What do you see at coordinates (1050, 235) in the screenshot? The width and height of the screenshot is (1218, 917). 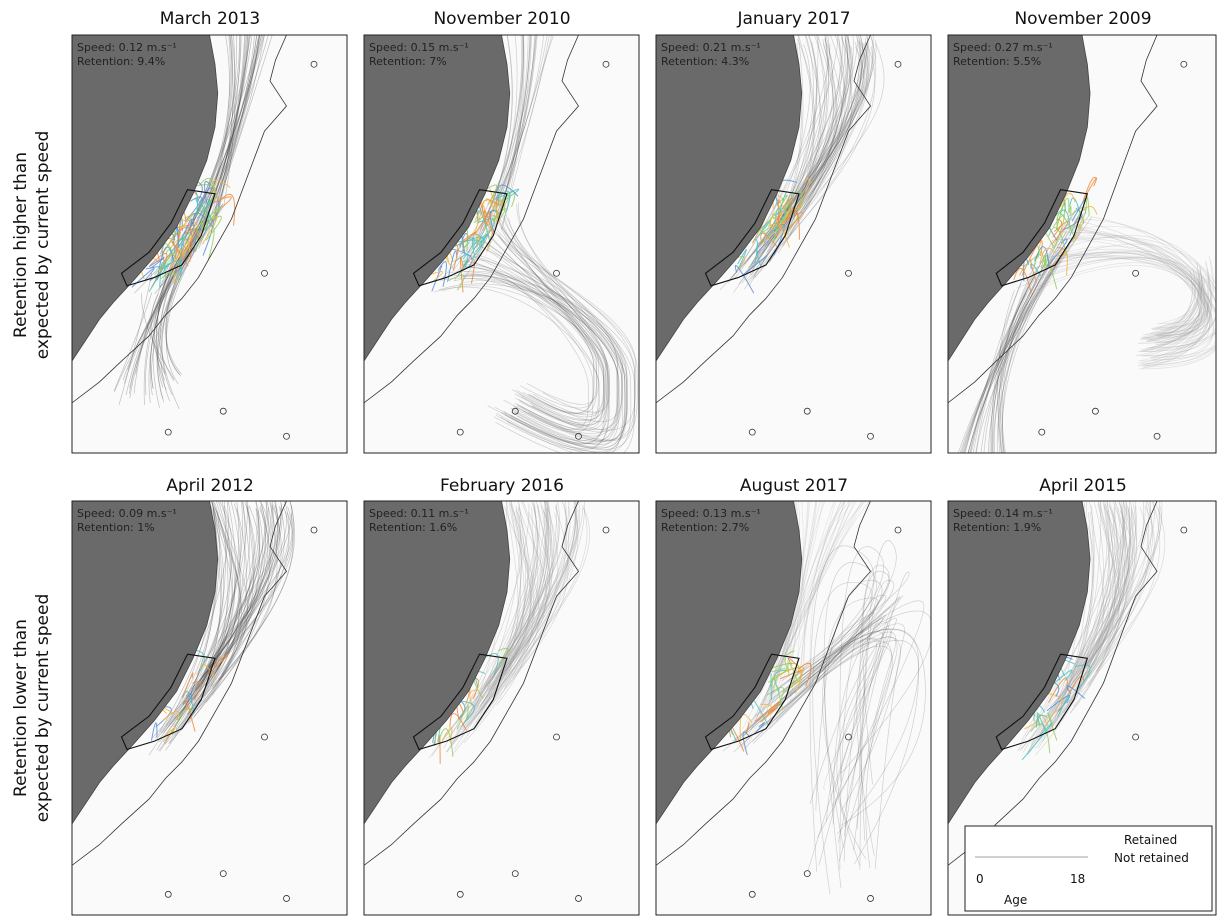 I see `retained-trajectories` at bounding box center [1050, 235].